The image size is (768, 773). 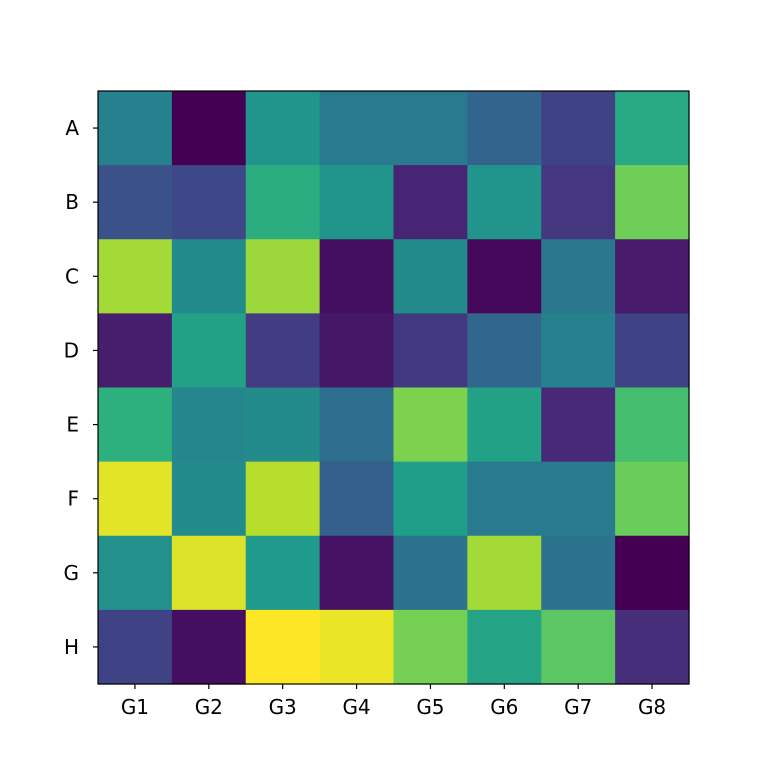 I want to click on heatmap-cell-C-G1, so click(x=135, y=276).